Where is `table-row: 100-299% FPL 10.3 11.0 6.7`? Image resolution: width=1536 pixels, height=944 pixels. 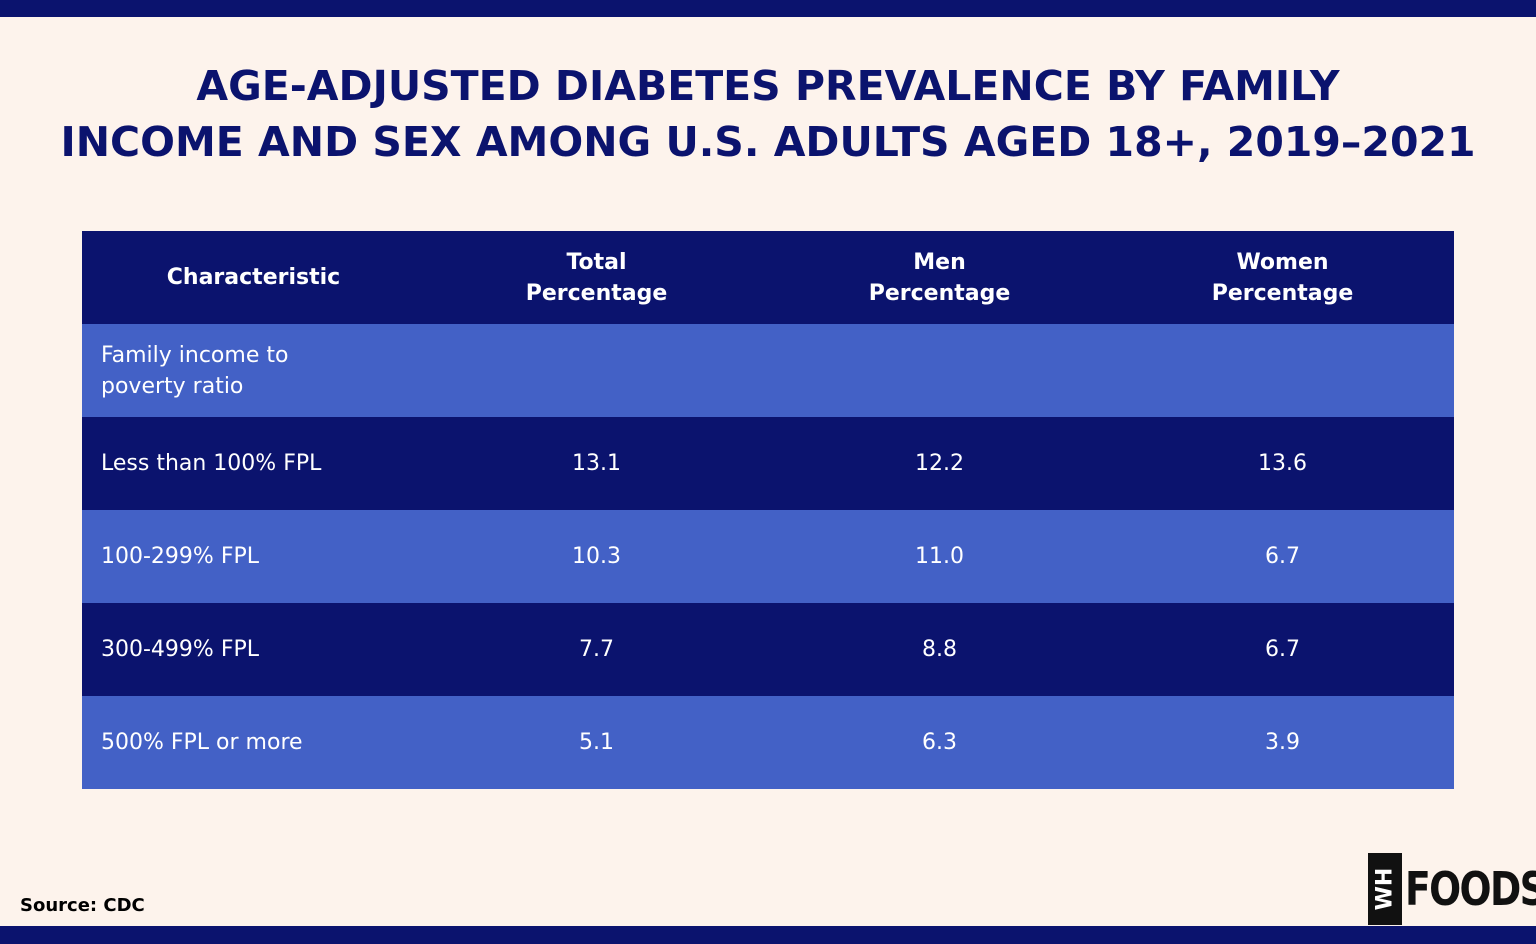 table-row: 100-299% FPL 10.3 11.0 6.7 is located at coordinates (768, 556).